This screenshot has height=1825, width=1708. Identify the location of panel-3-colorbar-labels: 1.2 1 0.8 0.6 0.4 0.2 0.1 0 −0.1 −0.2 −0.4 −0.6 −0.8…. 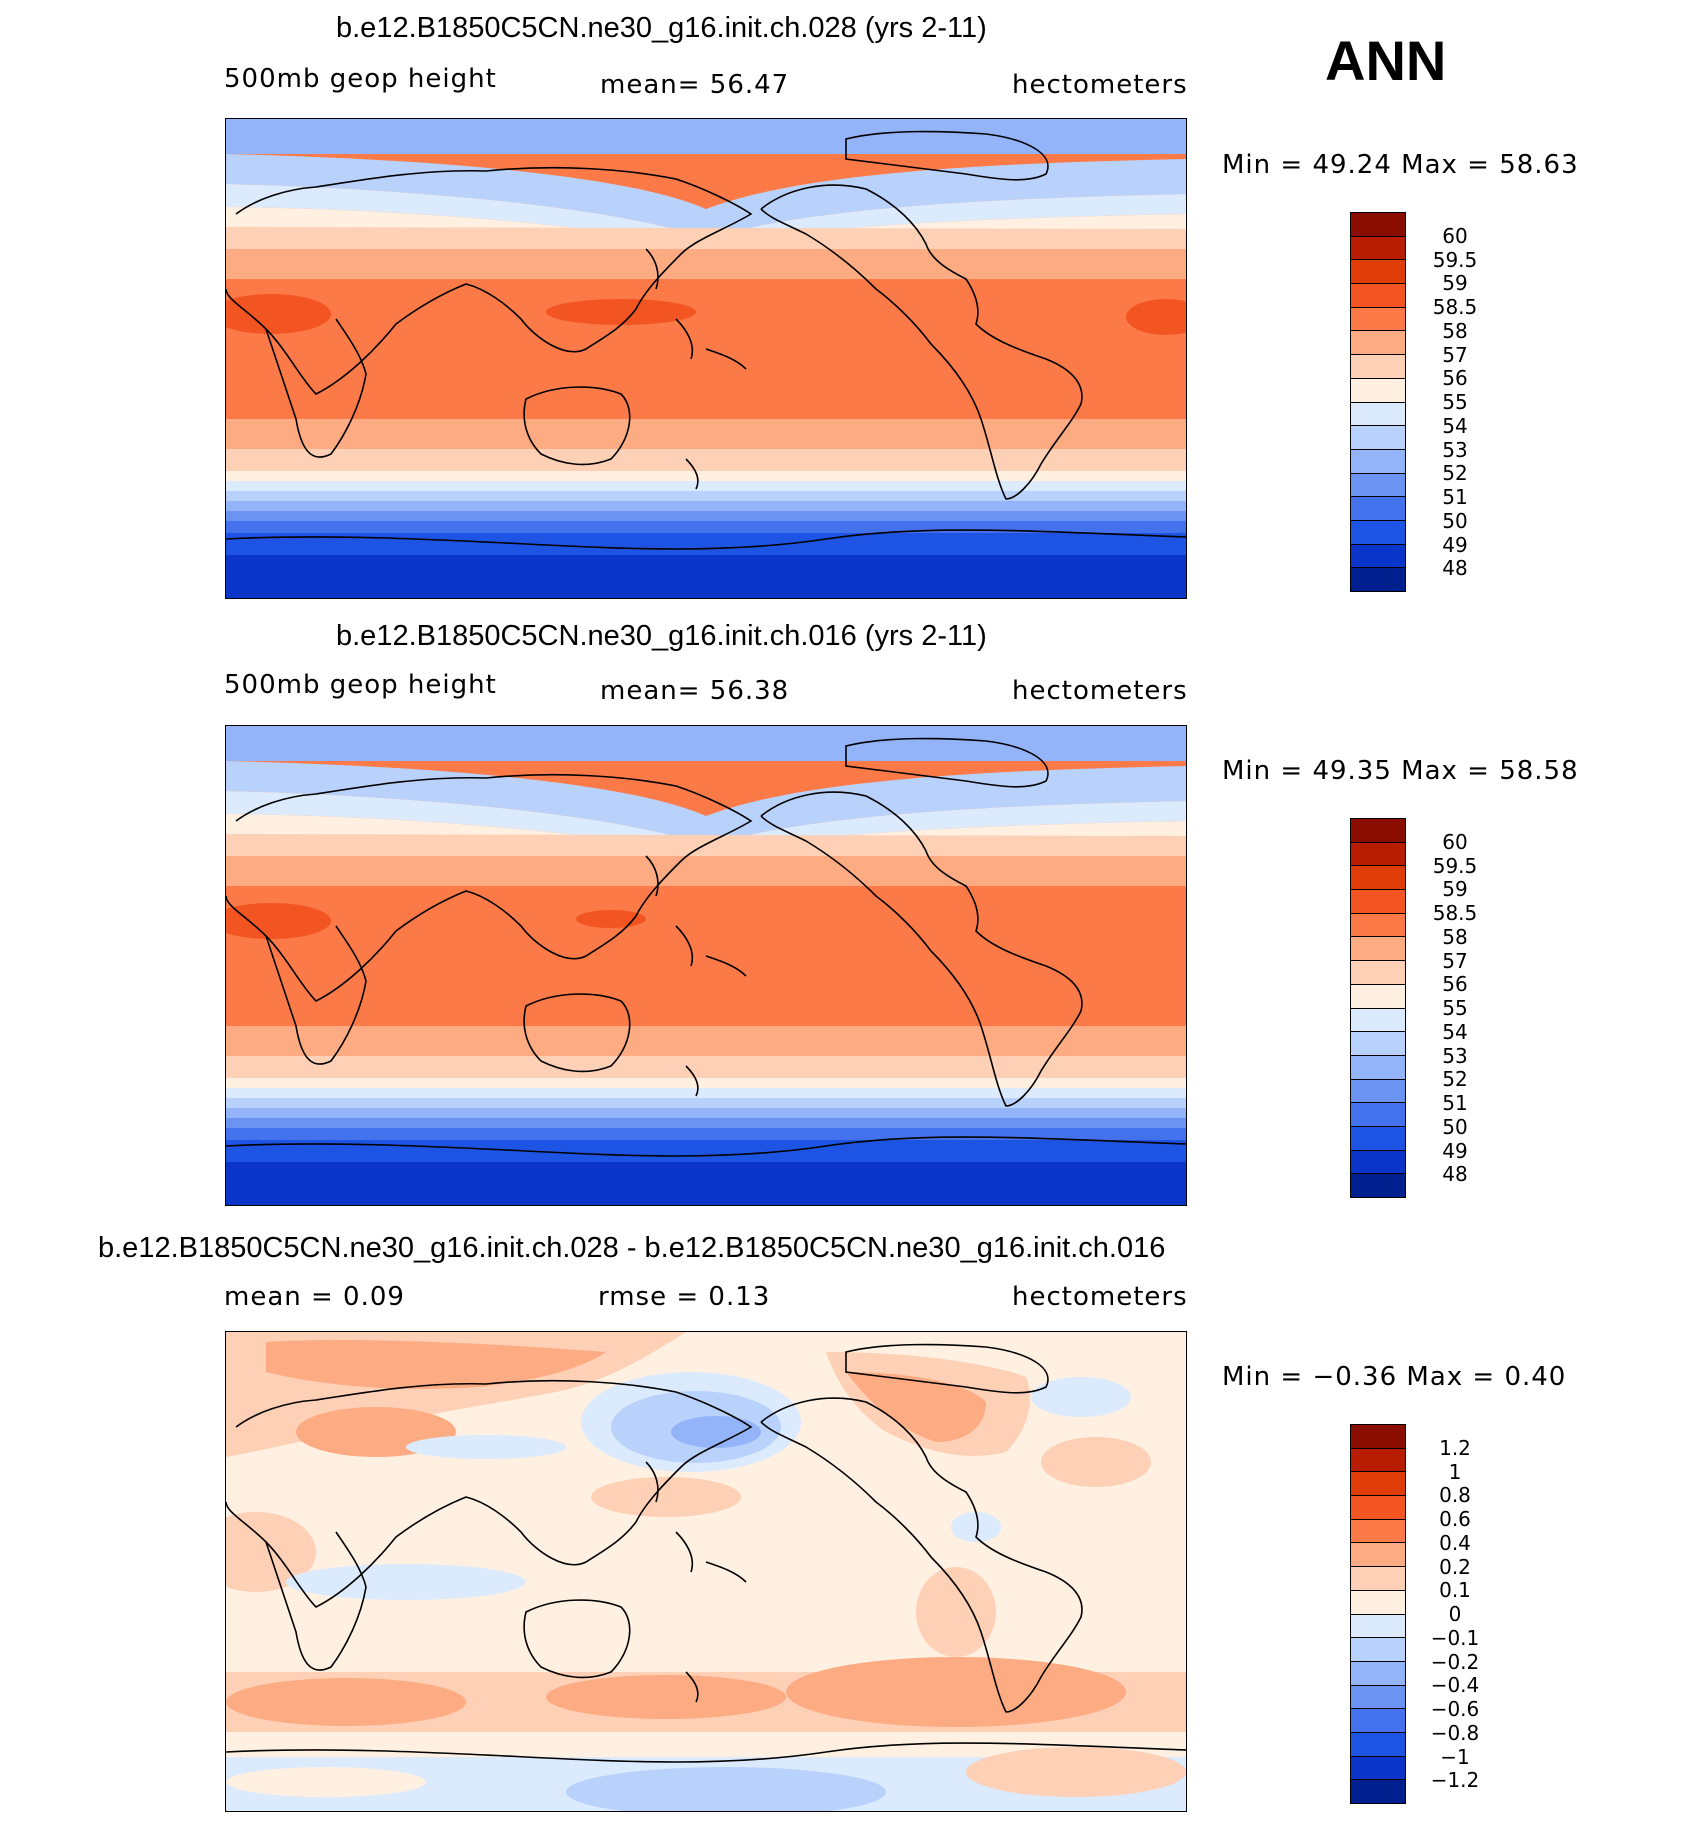
(1455, 1614).